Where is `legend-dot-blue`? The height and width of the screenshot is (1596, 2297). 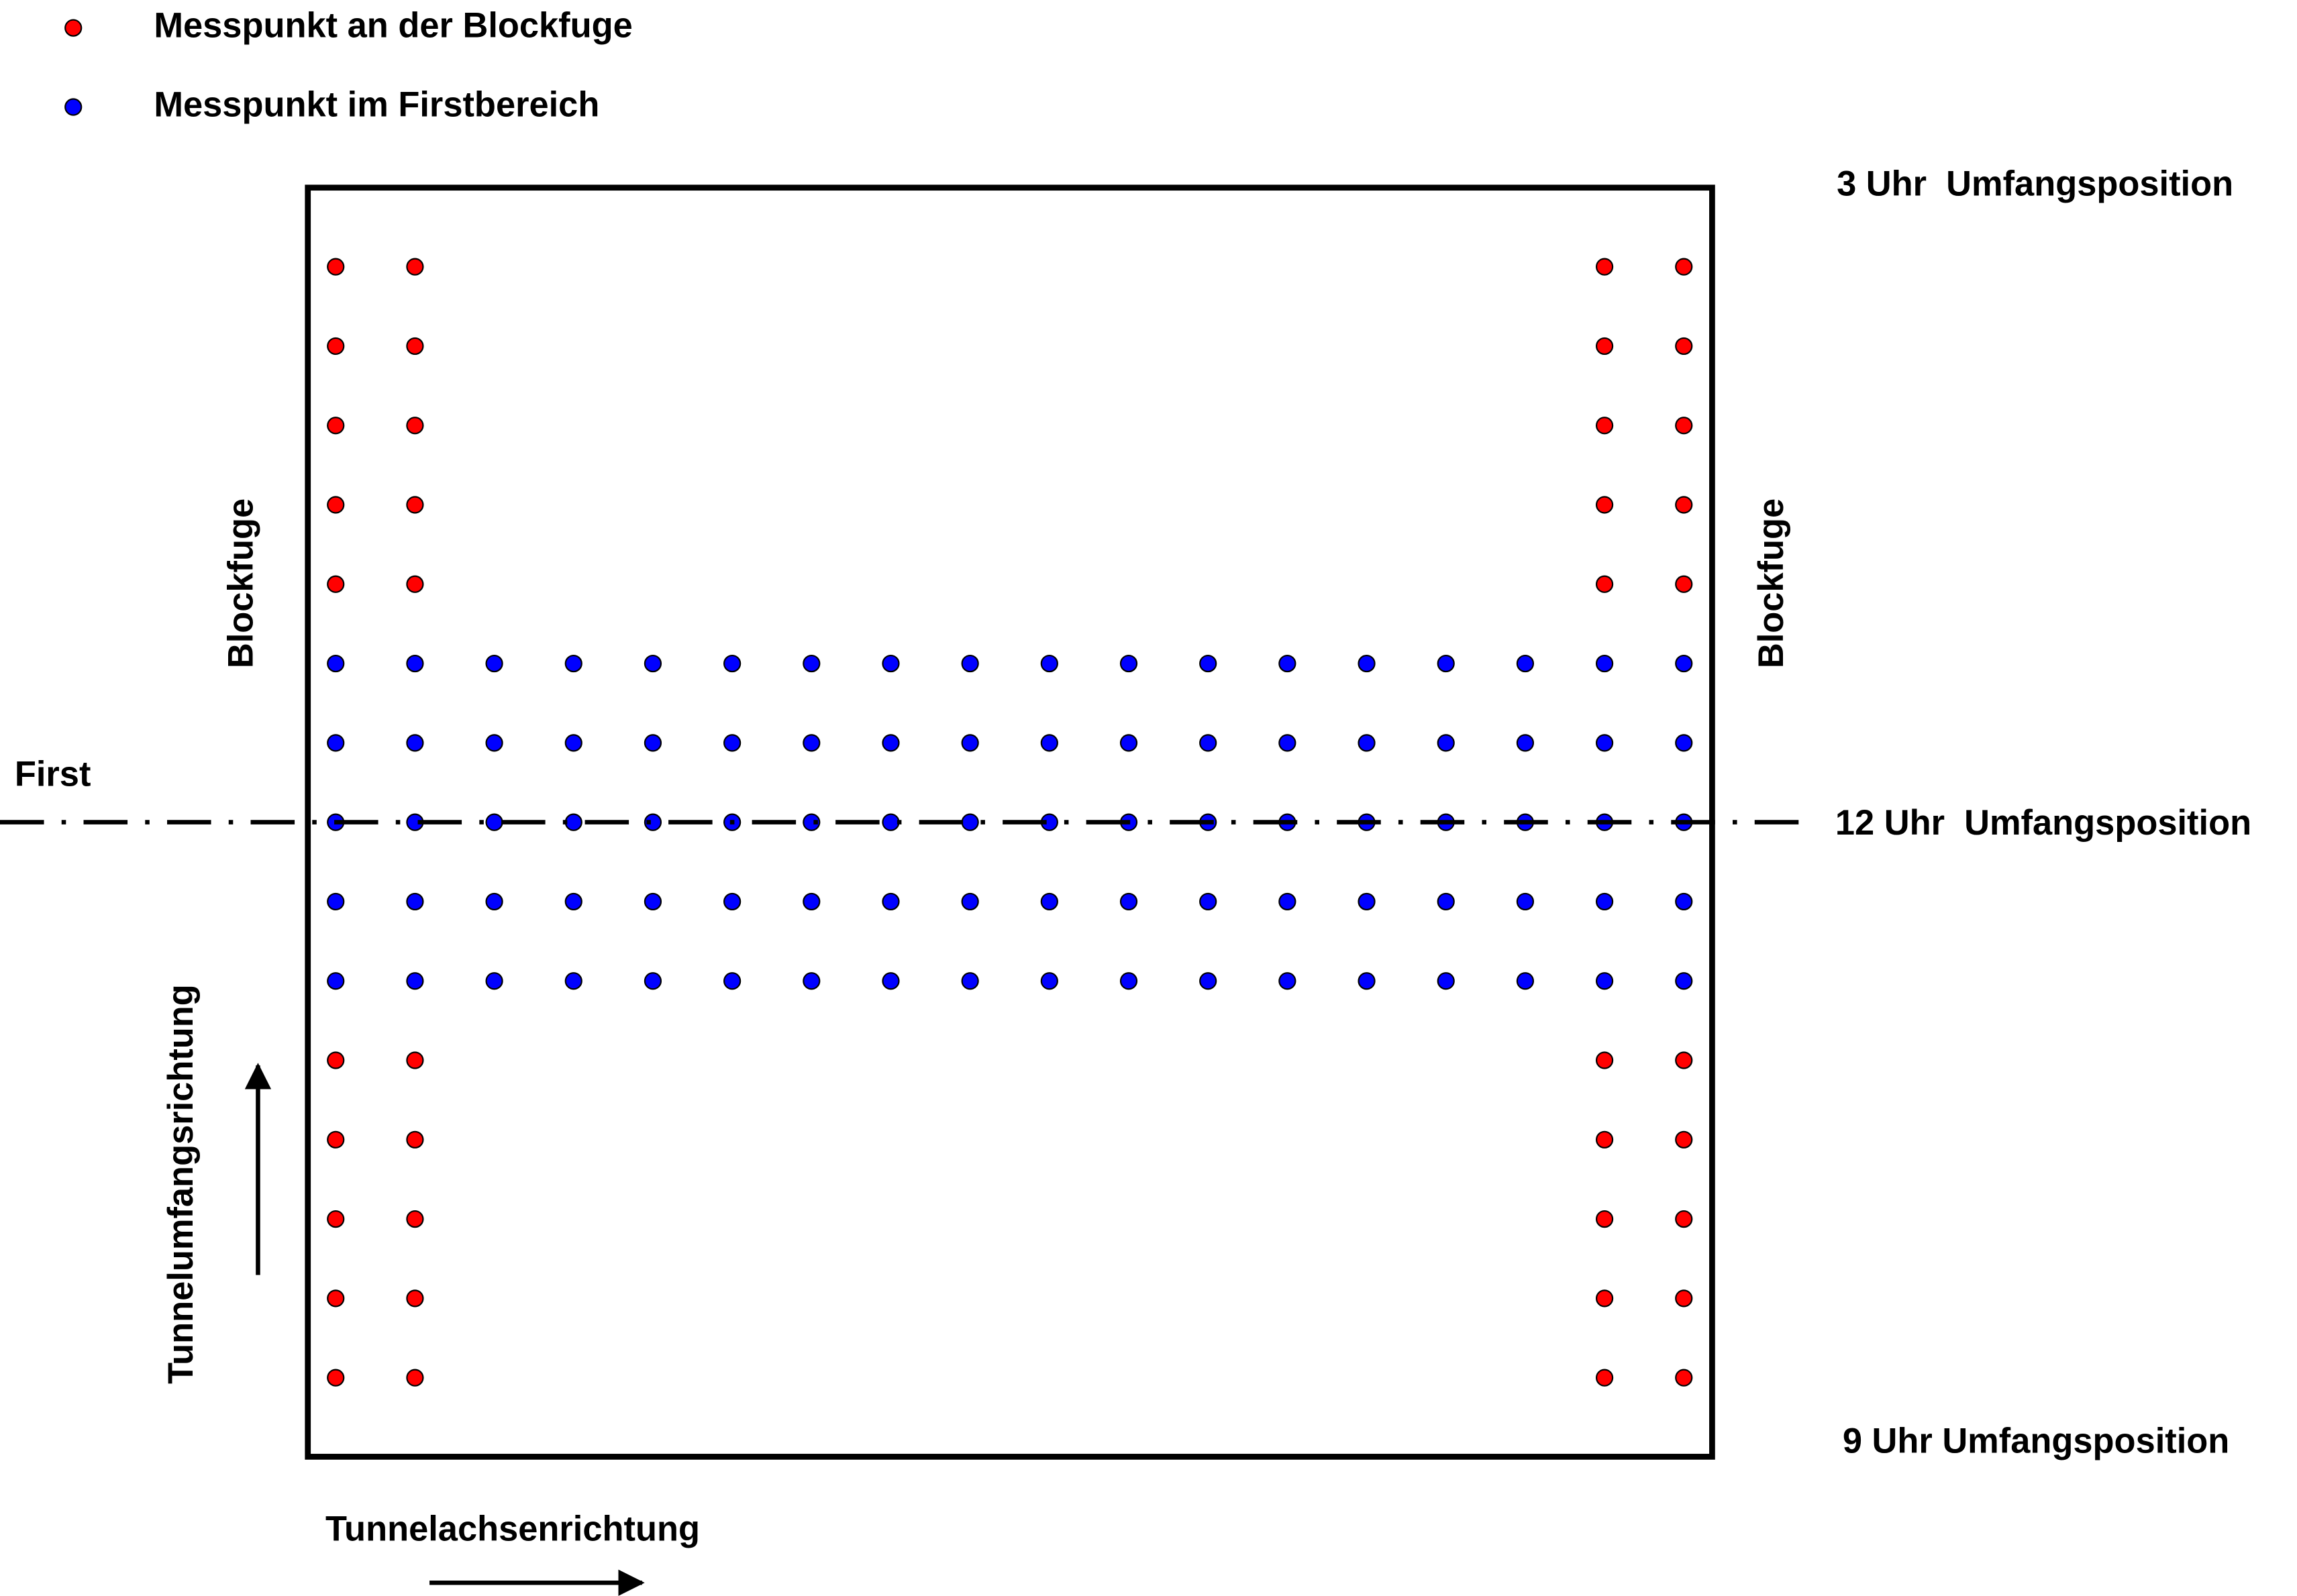 legend-dot-blue is located at coordinates (73, 107).